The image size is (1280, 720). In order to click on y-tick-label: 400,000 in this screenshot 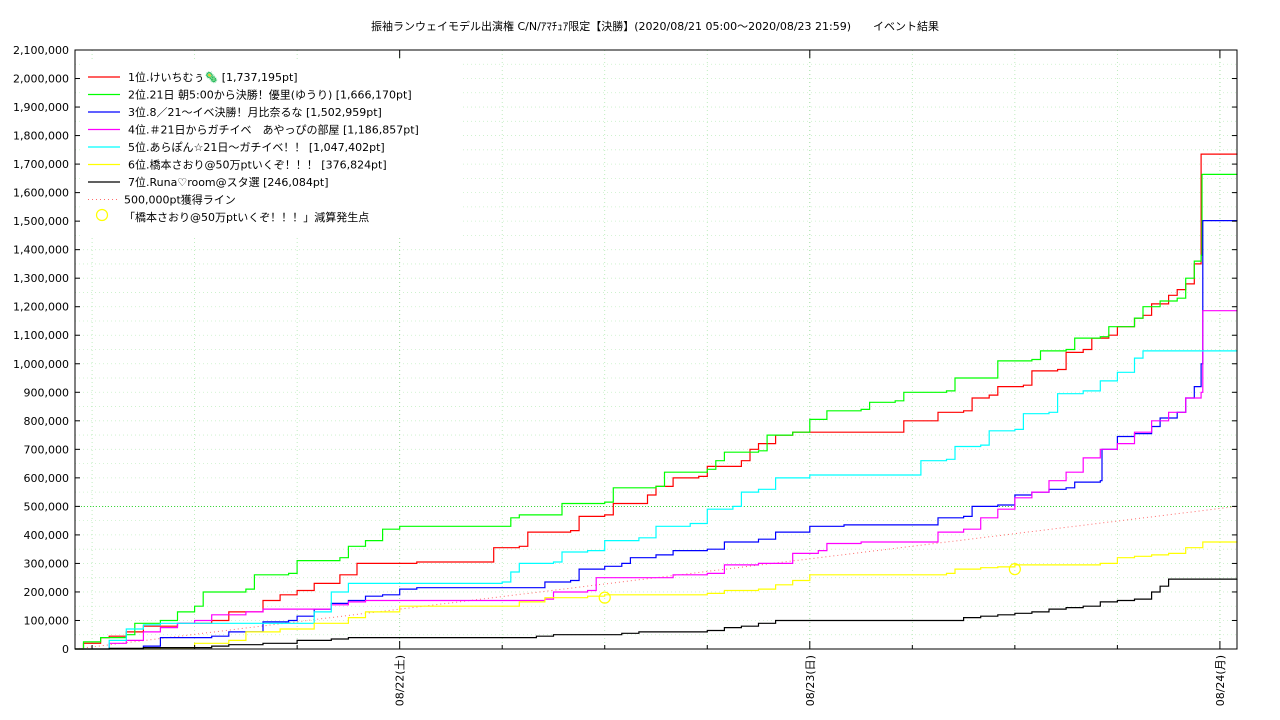, I will do `click(47, 535)`.